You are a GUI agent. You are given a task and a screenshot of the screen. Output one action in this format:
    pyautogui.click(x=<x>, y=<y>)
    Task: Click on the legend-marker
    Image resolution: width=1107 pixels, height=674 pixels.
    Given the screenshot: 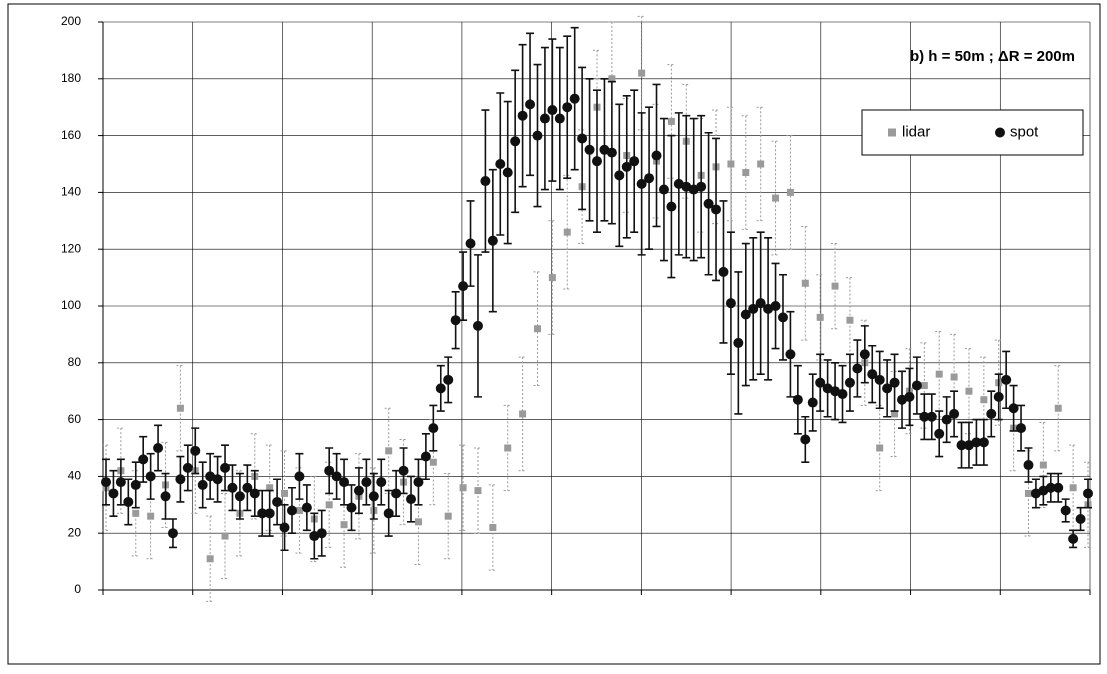 What is the action you would take?
    pyautogui.click(x=892, y=132)
    